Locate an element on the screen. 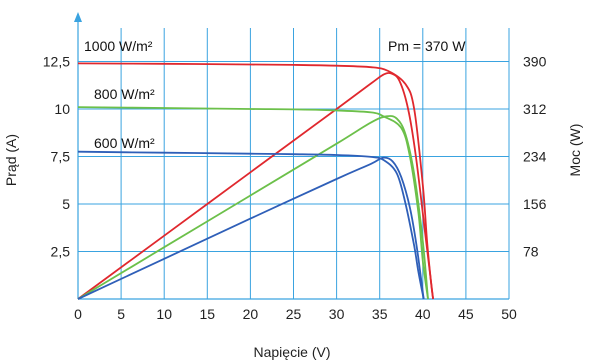 The width and height of the screenshot is (596, 362). x-tick-label: 20 is located at coordinates (251, 314).